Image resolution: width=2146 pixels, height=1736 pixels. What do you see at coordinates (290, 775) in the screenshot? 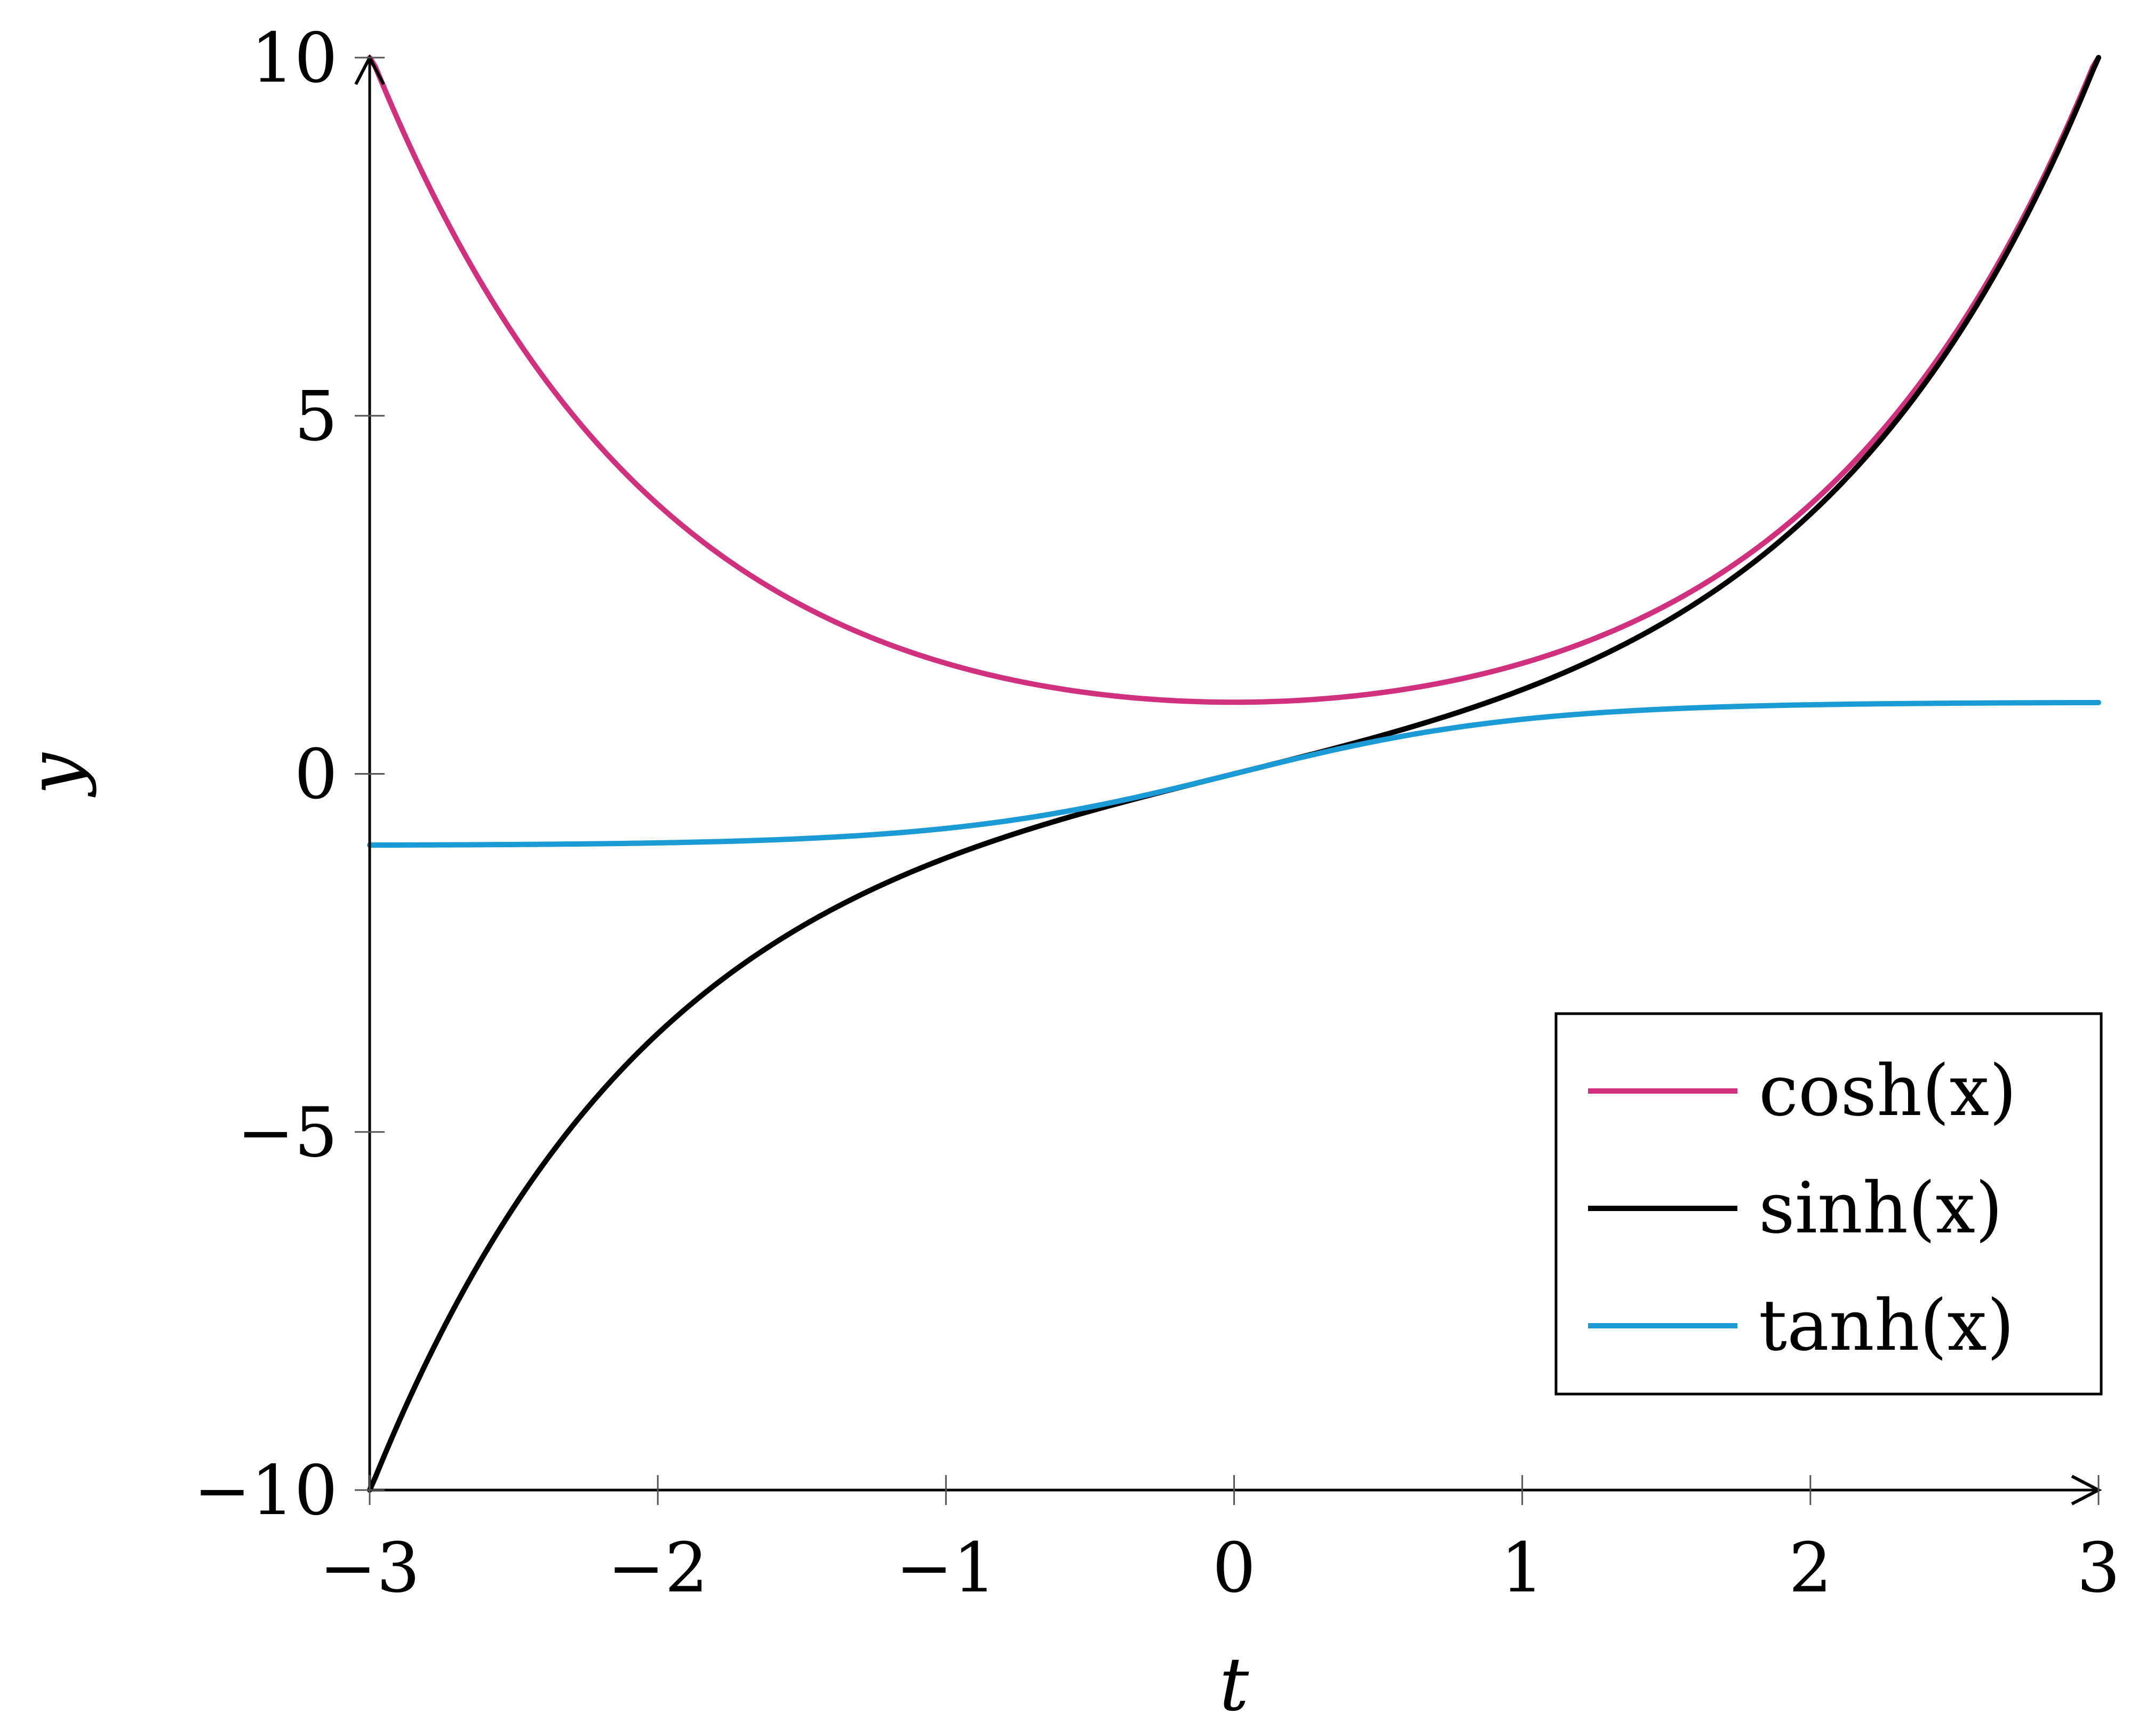
I see `y-ticks: −10 −5 0 5 10` at bounding box center [290, 775].